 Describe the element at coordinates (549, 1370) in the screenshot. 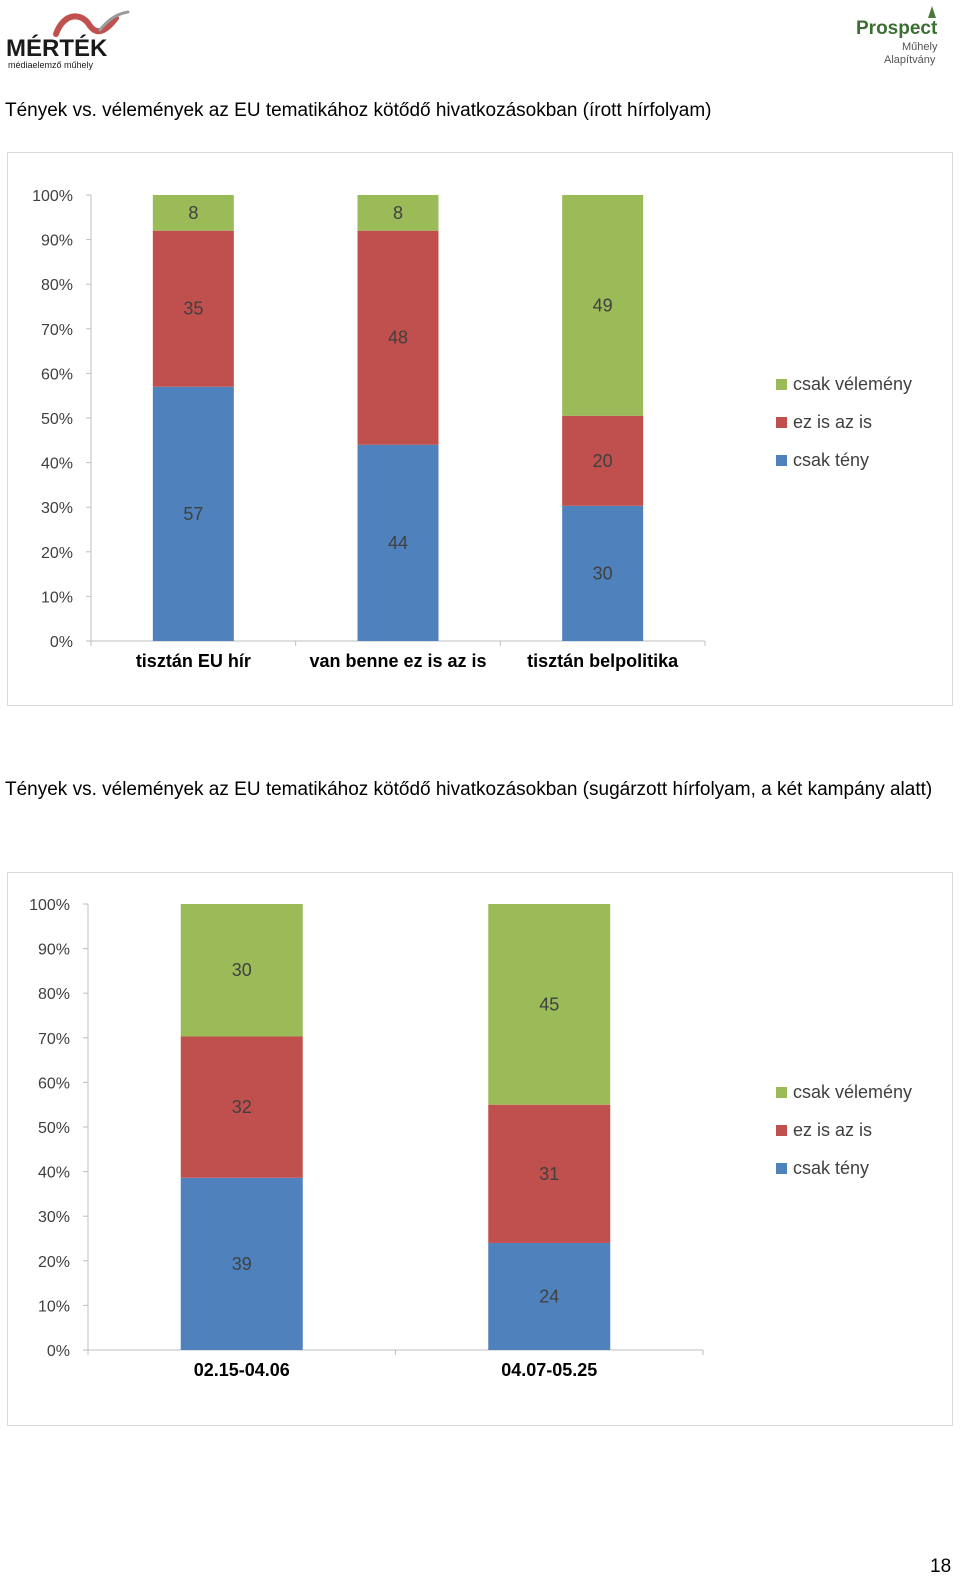

I see `category-label: 04.07-05.25` at that location.